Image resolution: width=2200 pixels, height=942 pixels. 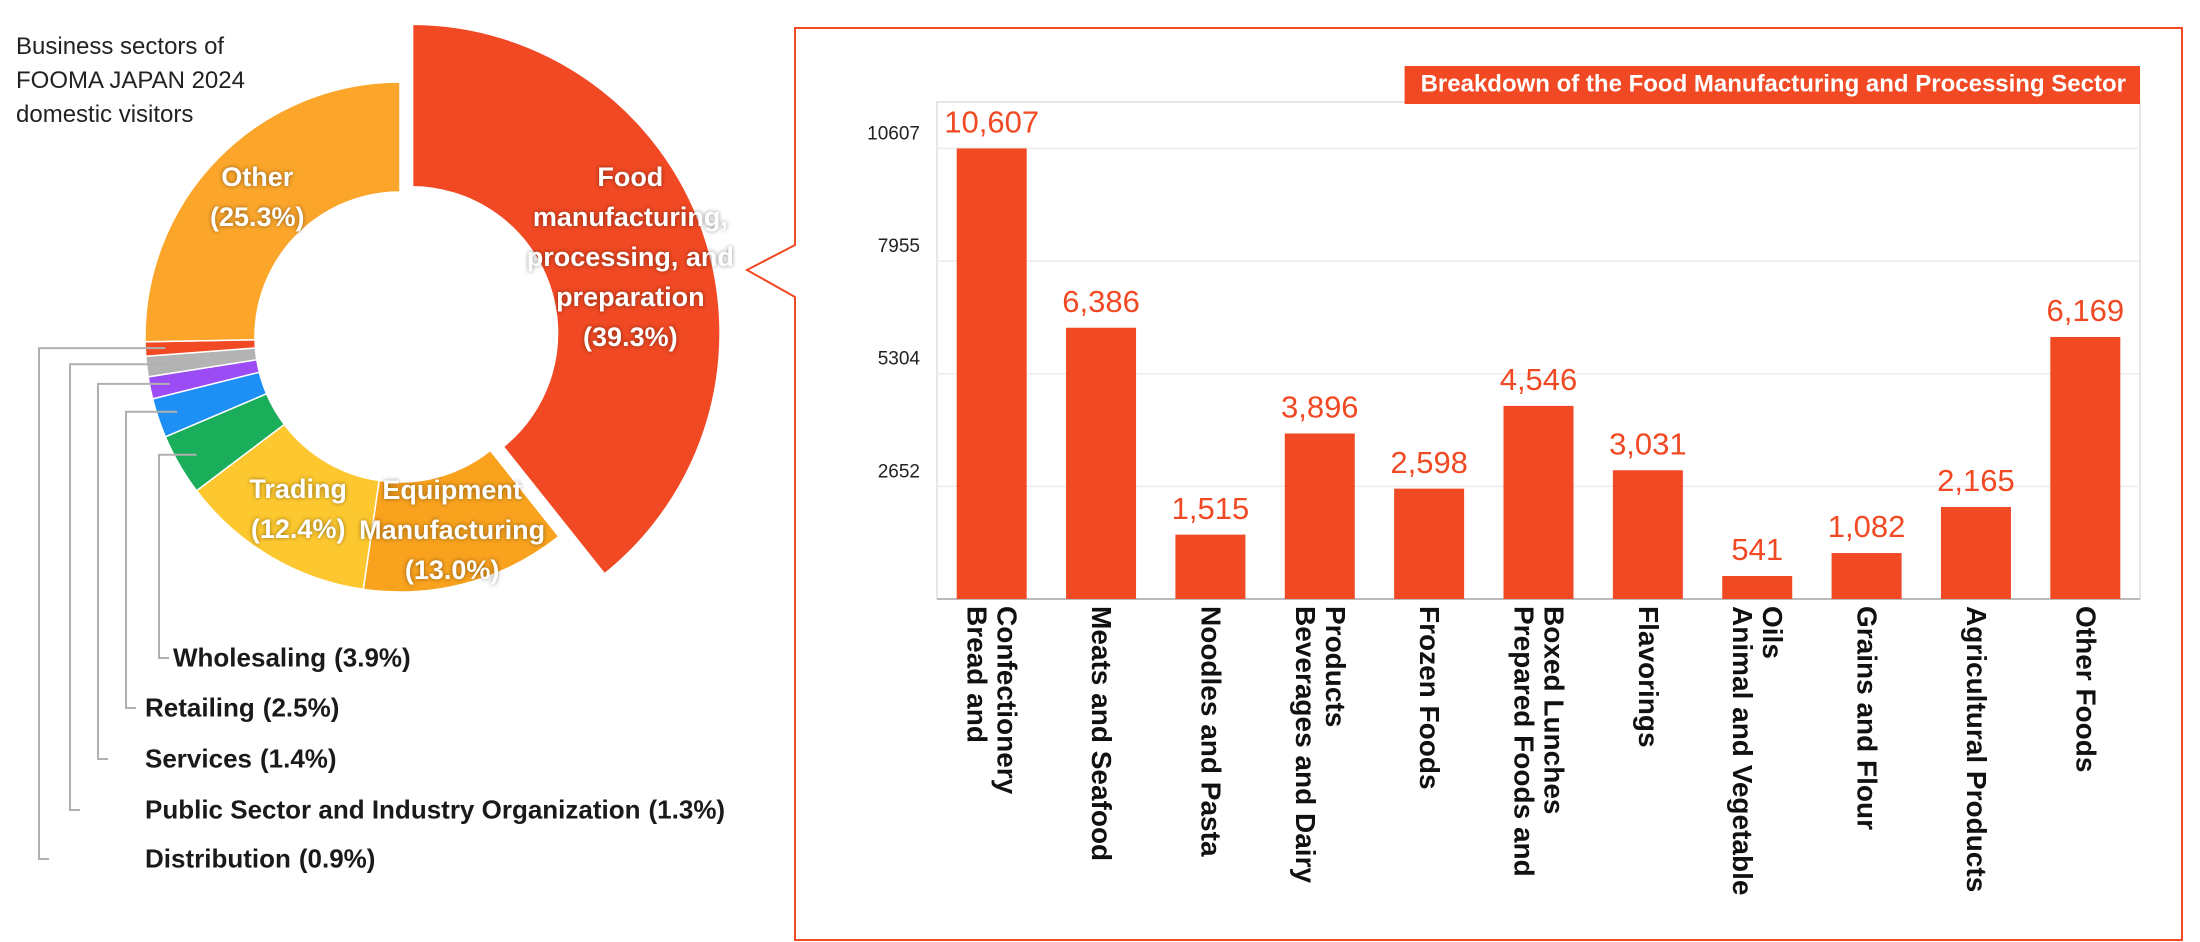 What do you see at coordinates (250, 657) in the screenshot?
I see `legend-name: Wholesaling` at bounding box center [250, 657].